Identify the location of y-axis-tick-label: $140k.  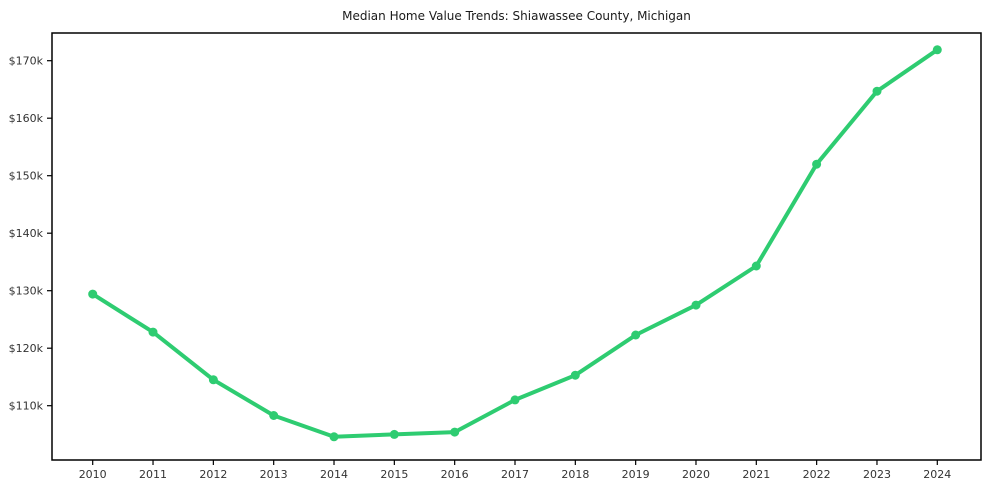
(26, 233).